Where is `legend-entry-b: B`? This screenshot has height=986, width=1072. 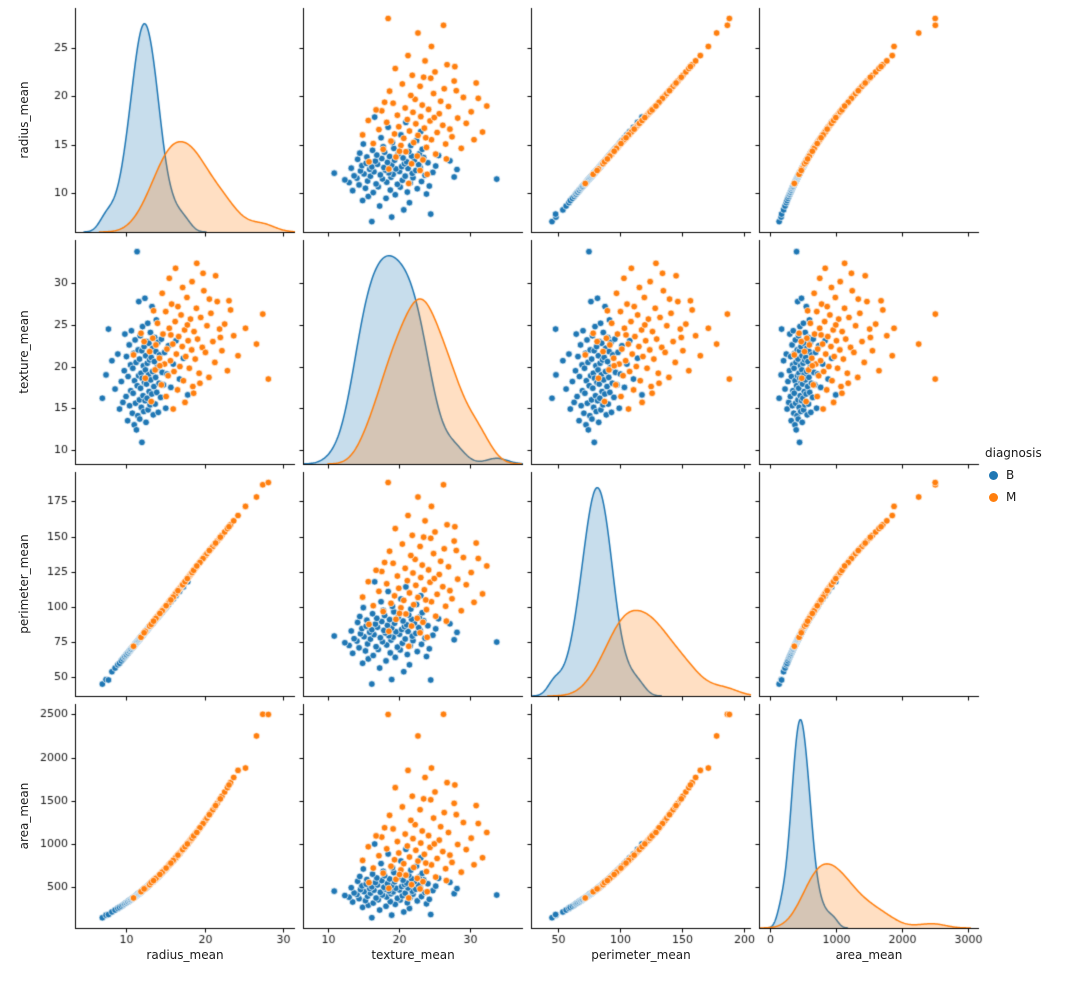
legend-entry-b: B is located at coordinates (1013, 475).